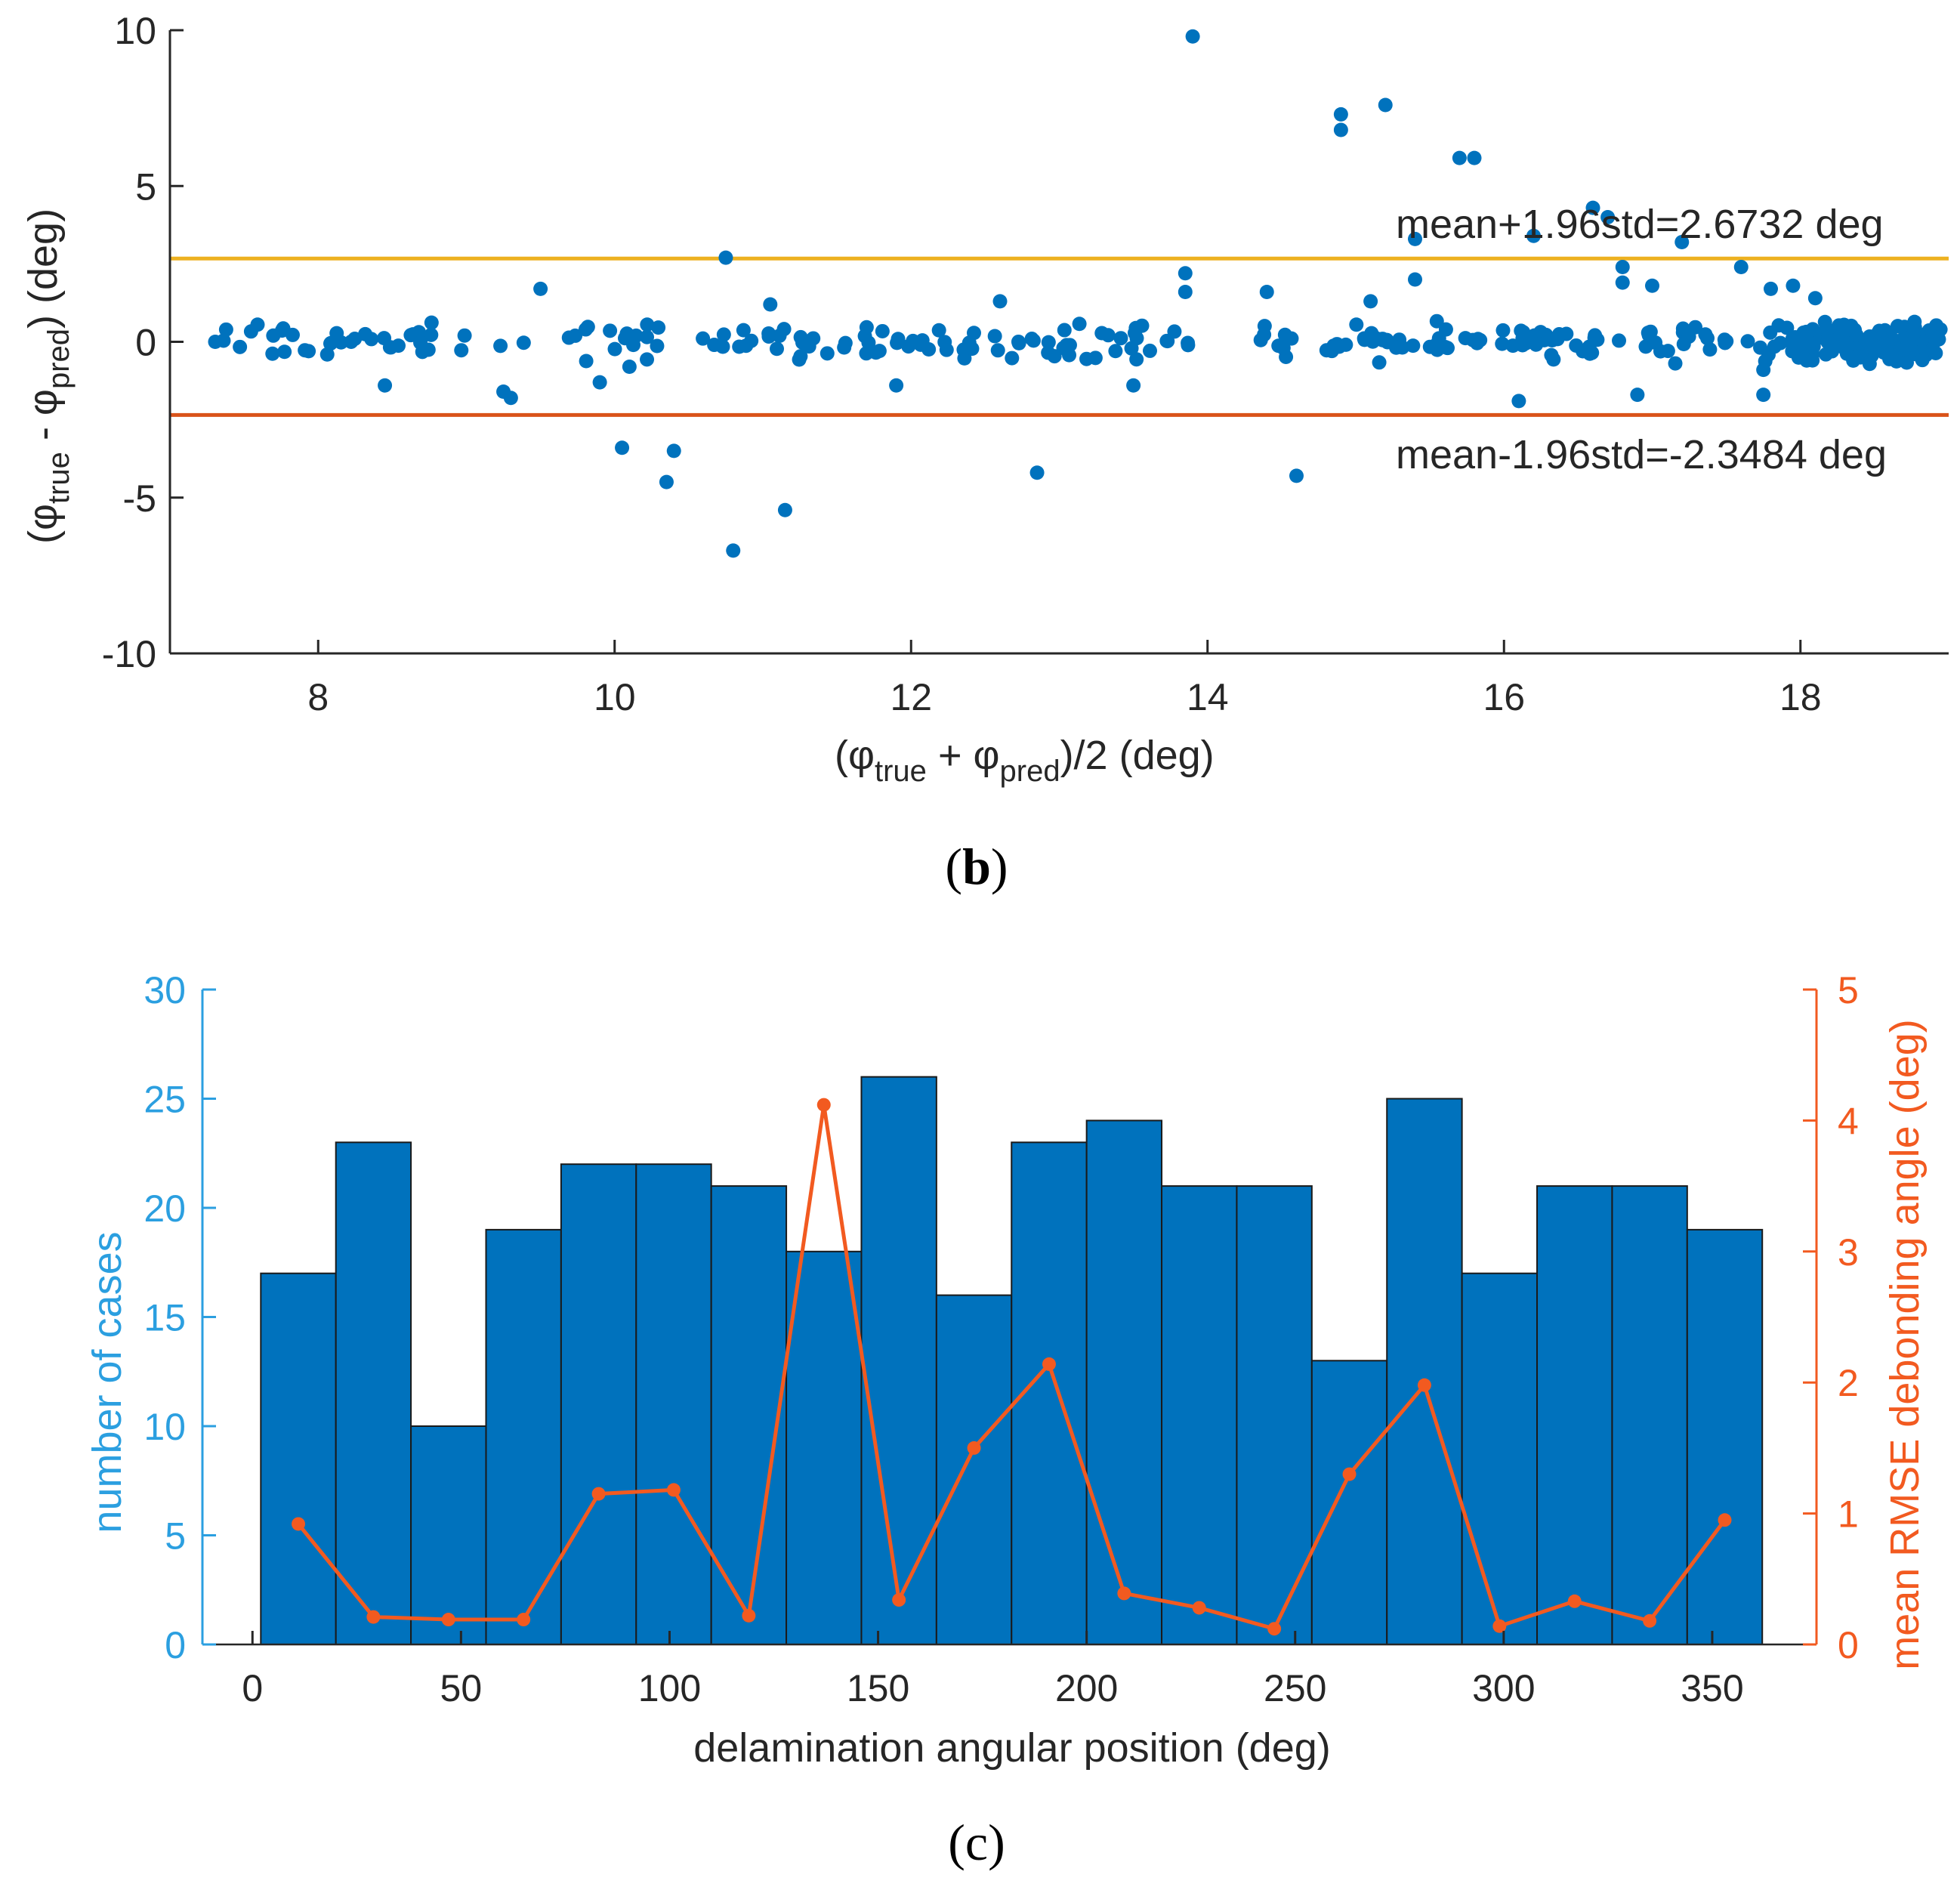 The width and height of the screenshot is (1960, 1896). Describe the element at coordinates (1064, 697) in the screenshot. I see `b-x-tick-labels: 8 10 12 14 16 18` at that location.